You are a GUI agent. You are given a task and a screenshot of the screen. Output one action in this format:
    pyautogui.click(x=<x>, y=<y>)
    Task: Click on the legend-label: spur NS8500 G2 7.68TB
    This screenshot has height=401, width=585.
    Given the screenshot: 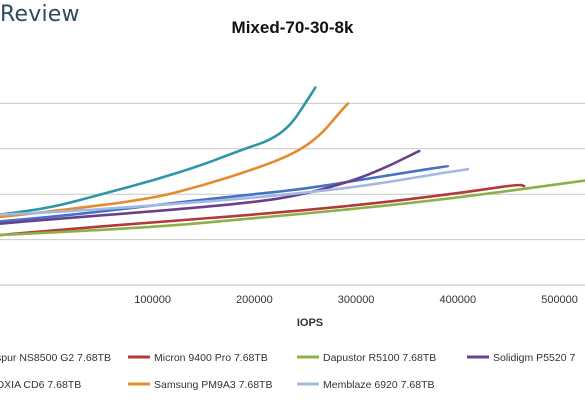 What is the action you would take?
    pyautogui.click(x=55, y=358)
    